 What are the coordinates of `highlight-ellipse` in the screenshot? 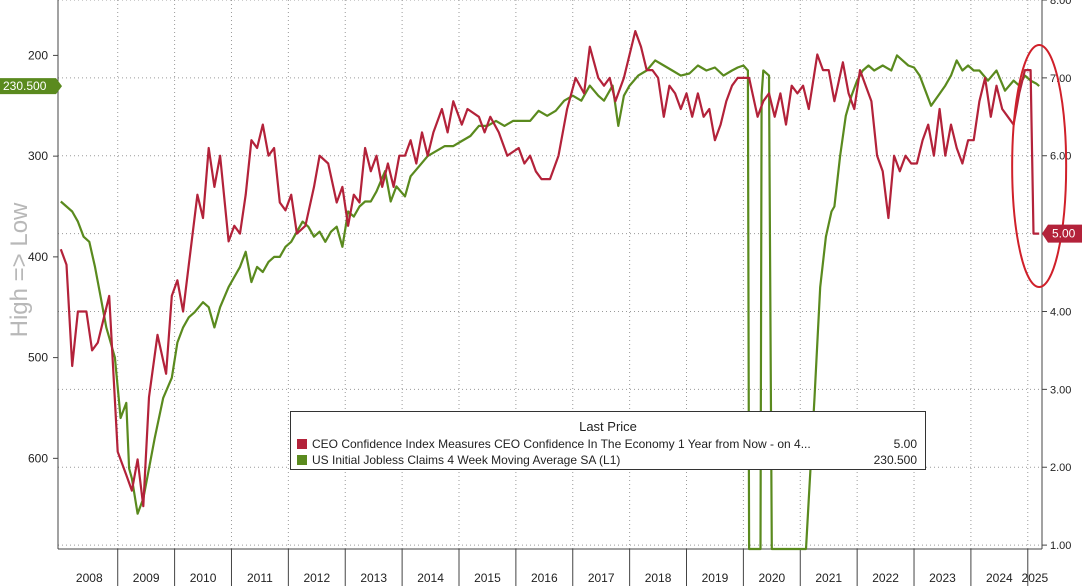 It's located at (1039, 166).